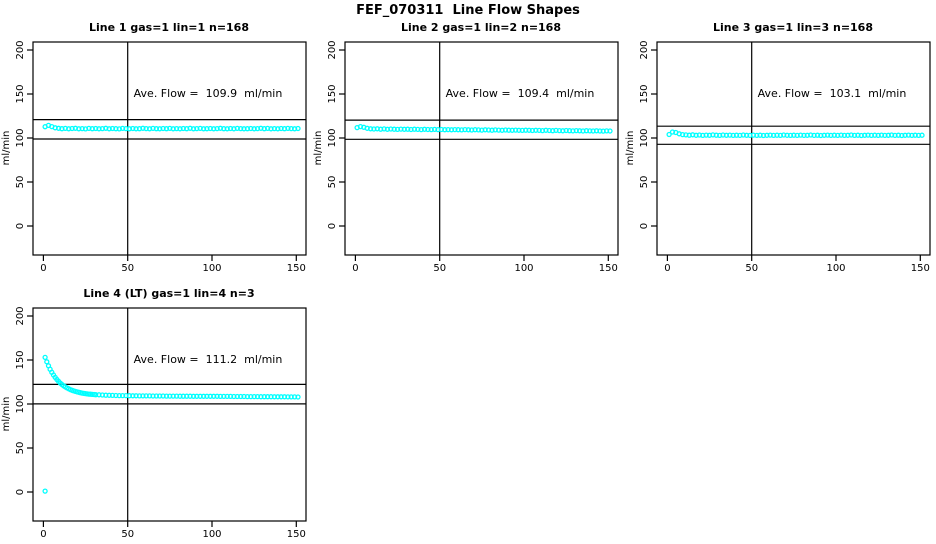 This screenshot has height=544, width=936. Describe the element at coordinates (520, 93) in the screenshot. I see `avg-flow-annotation: Ave. Flow = 109.4 ml/min` at that location.